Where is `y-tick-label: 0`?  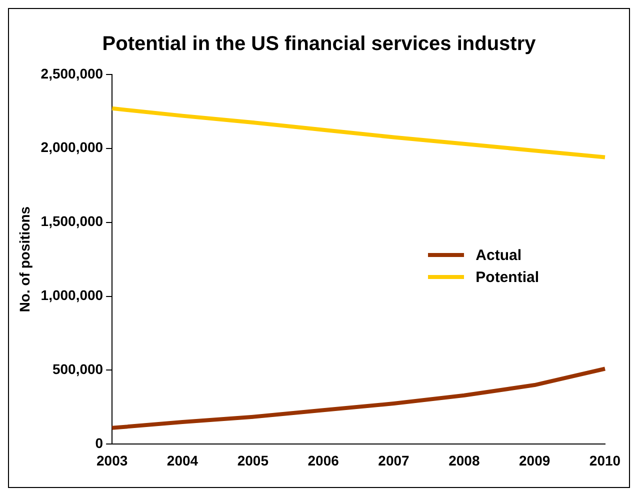 y-tick-label: 0 is located at coordinates (99, 443).